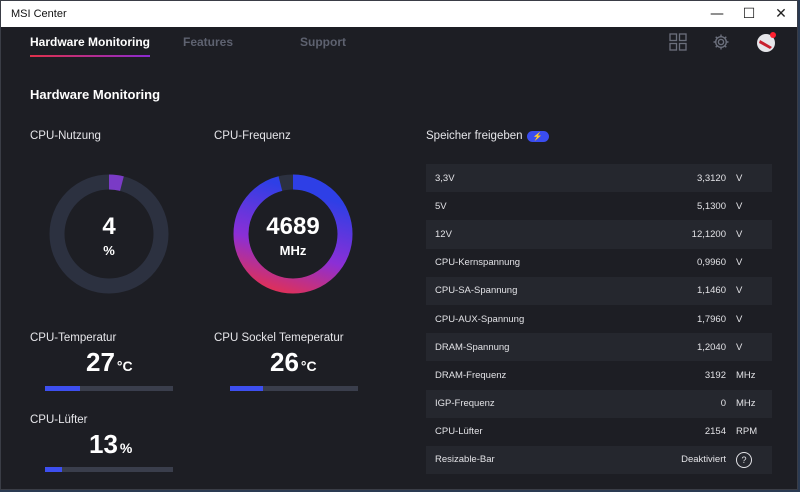 The width and height of the screenshot is (800, 492). What do you see at coordinates (293, 226) in the screenshot?
I see `cpu-frequency-value: 4689` at bounding box center [293, 226].